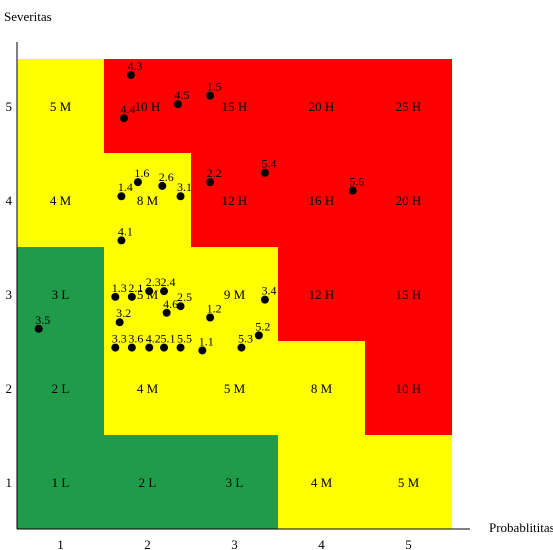  What do you see at coordinates (119, 339) in the screenshot?
I see `risk-point-label: 3.3` at bounding box center [119, 339].